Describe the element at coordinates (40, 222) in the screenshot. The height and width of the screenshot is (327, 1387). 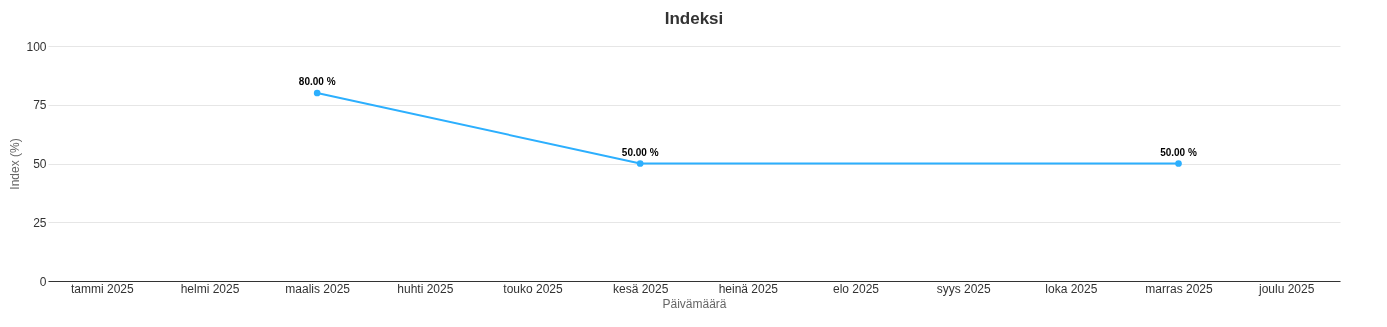
I see `y-tick-label: 25` at that location.